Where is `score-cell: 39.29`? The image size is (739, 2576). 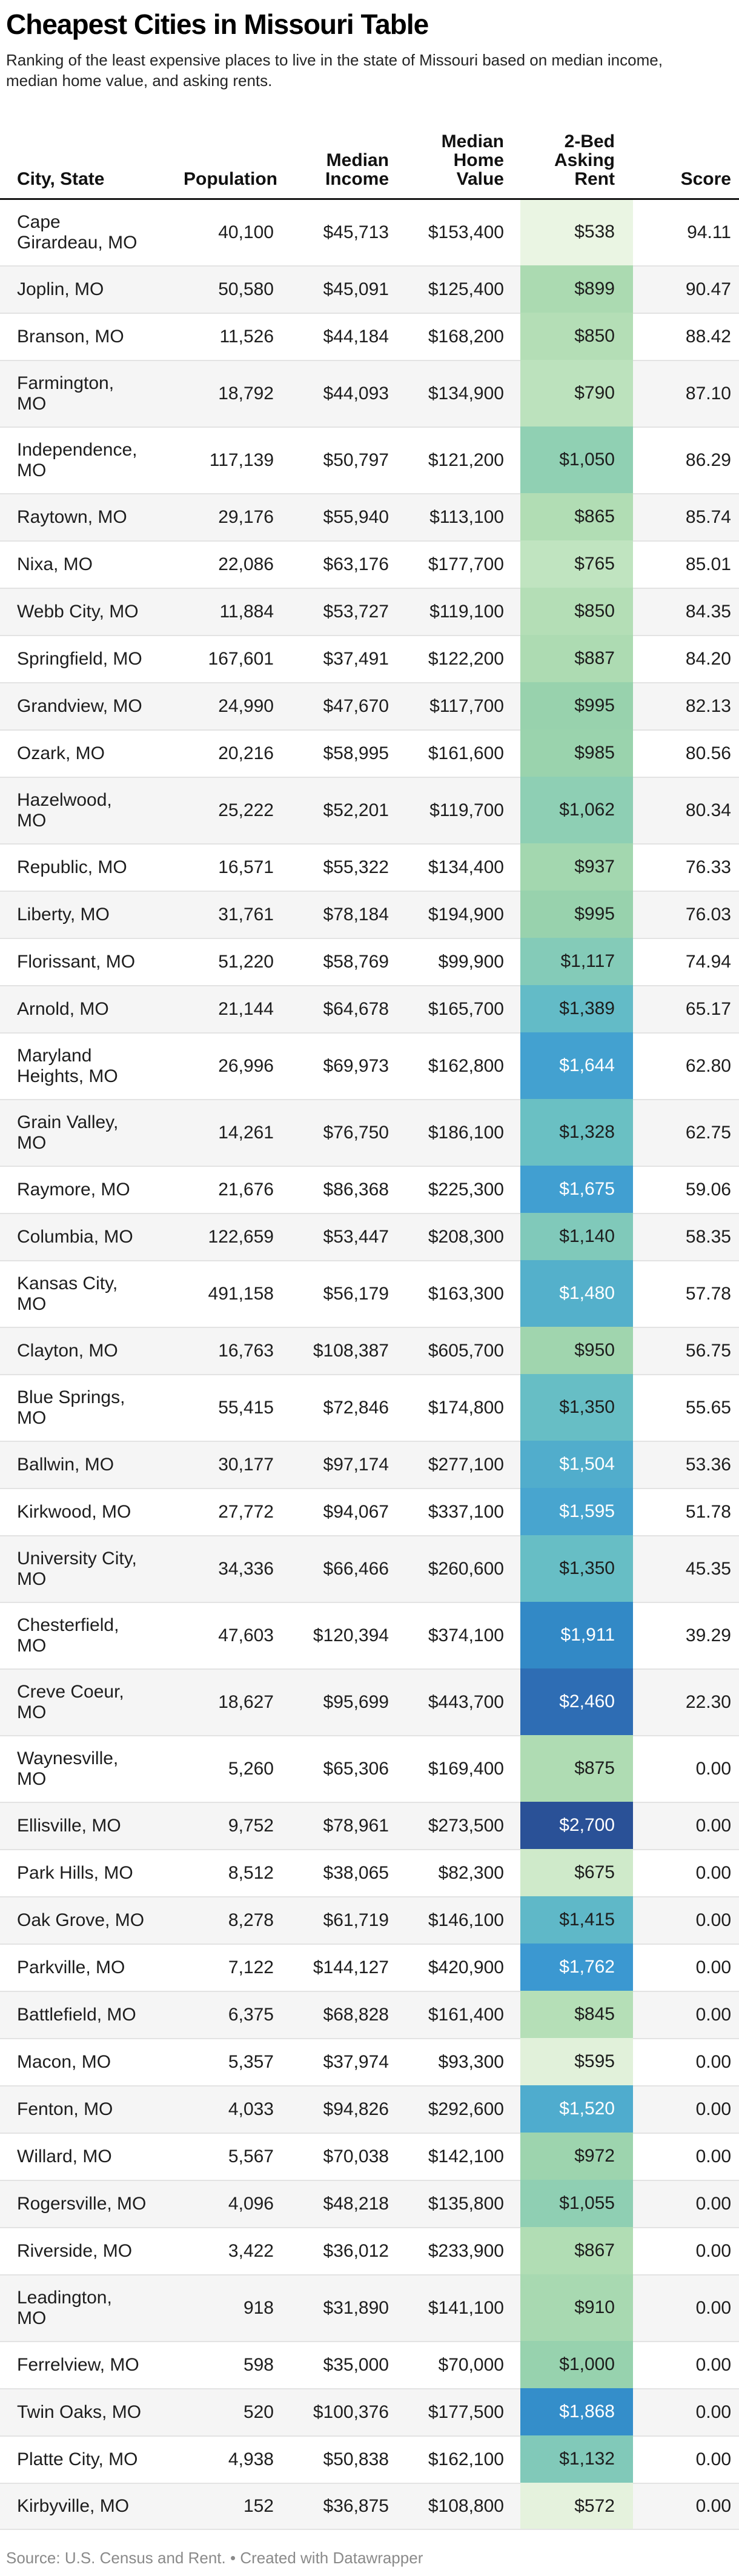
score-cell: 39.29 is located at coordinates (686, 1635).